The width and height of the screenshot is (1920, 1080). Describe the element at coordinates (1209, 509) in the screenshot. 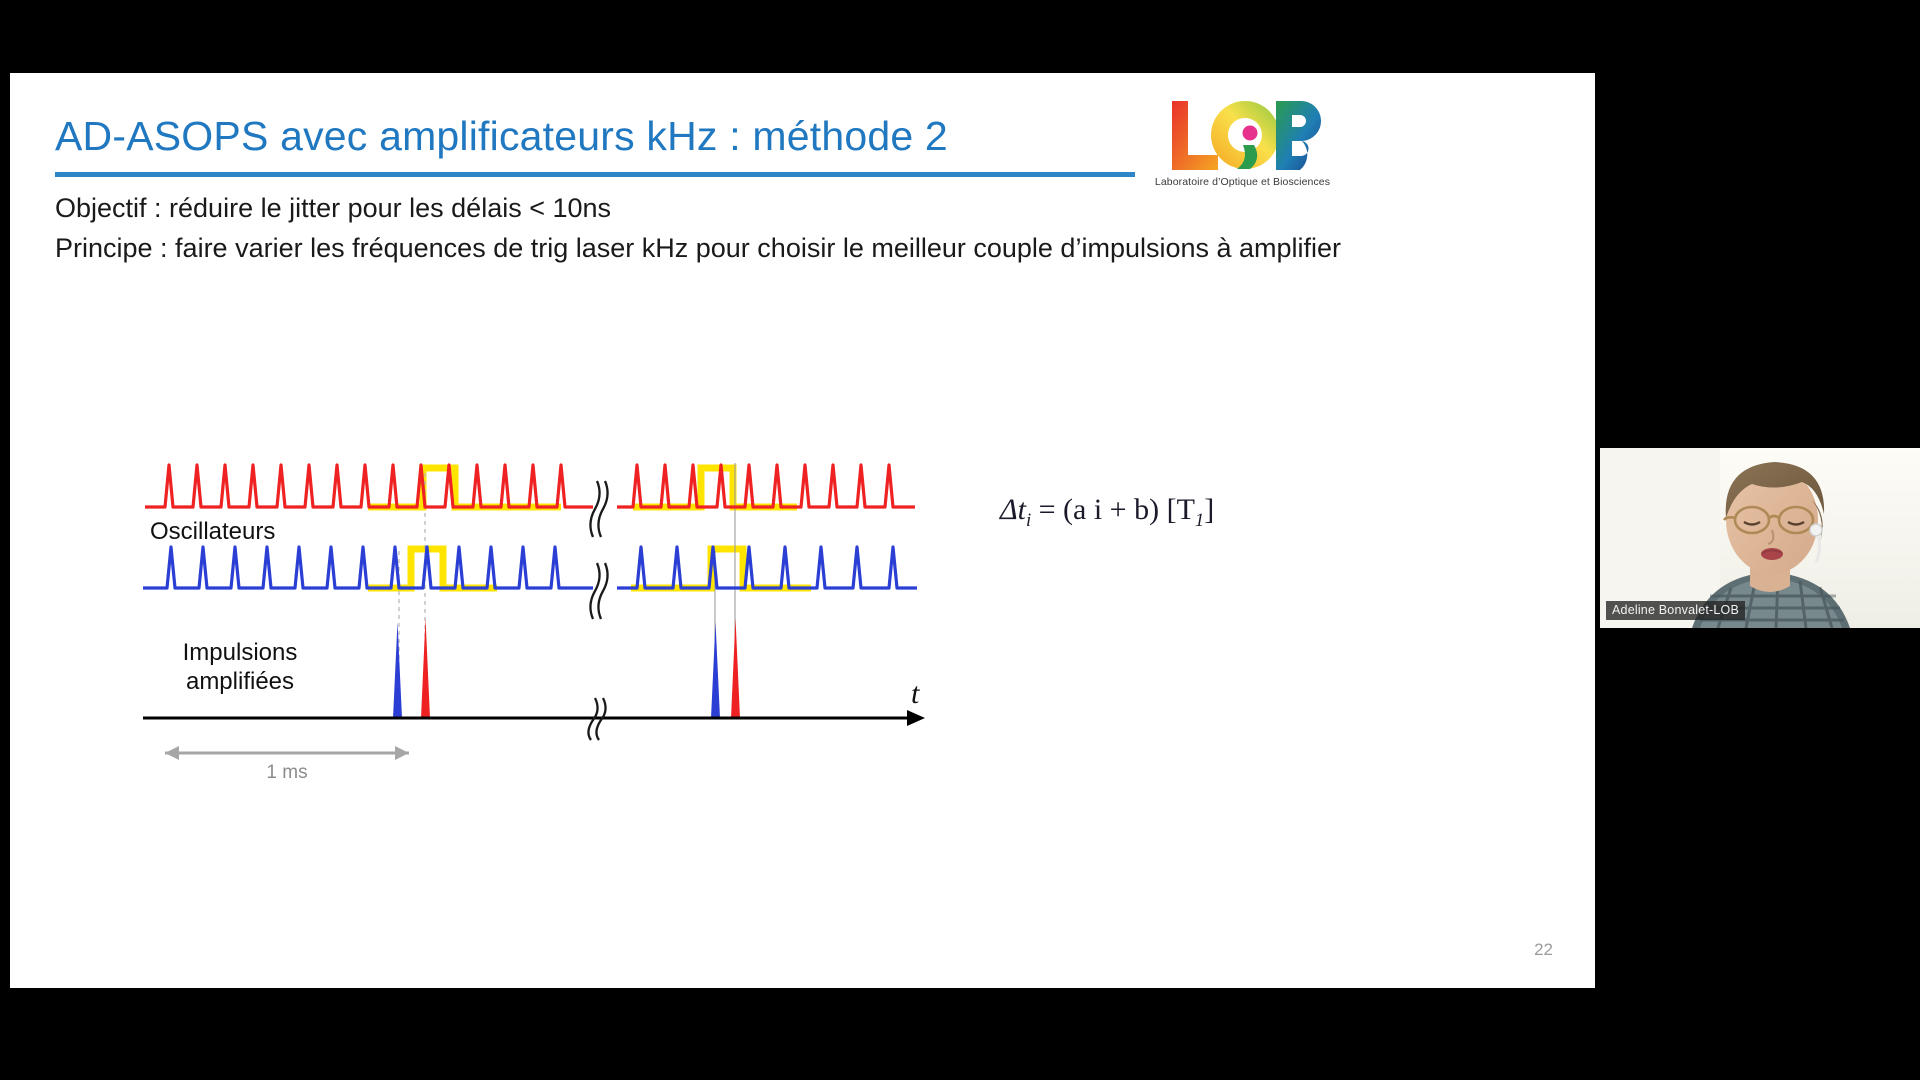

I see `equation-rhs-tail: ]` at that location.